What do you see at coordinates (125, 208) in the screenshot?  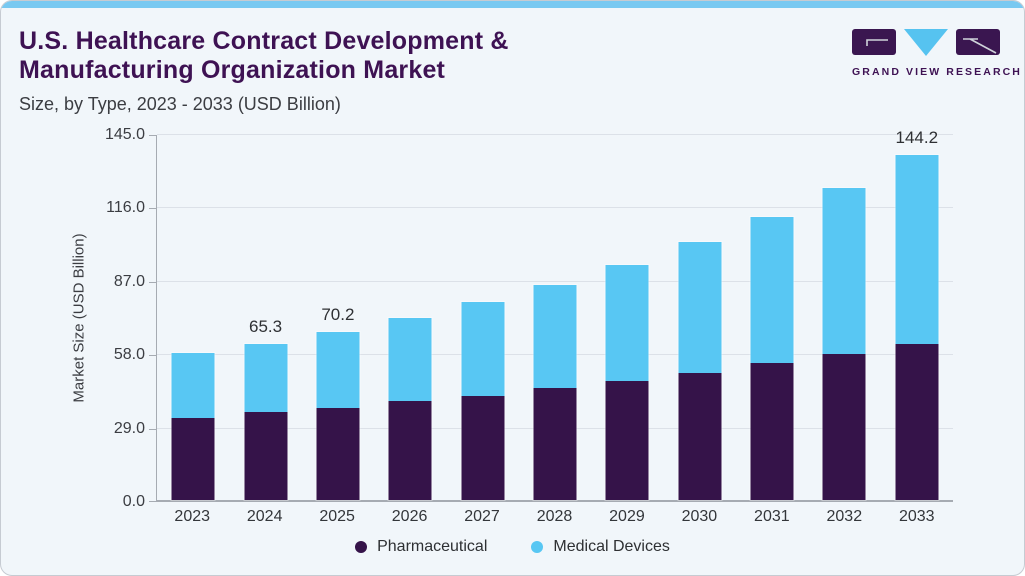 I see `y-tick-label: 116.0` at bounding box center [125, 208].